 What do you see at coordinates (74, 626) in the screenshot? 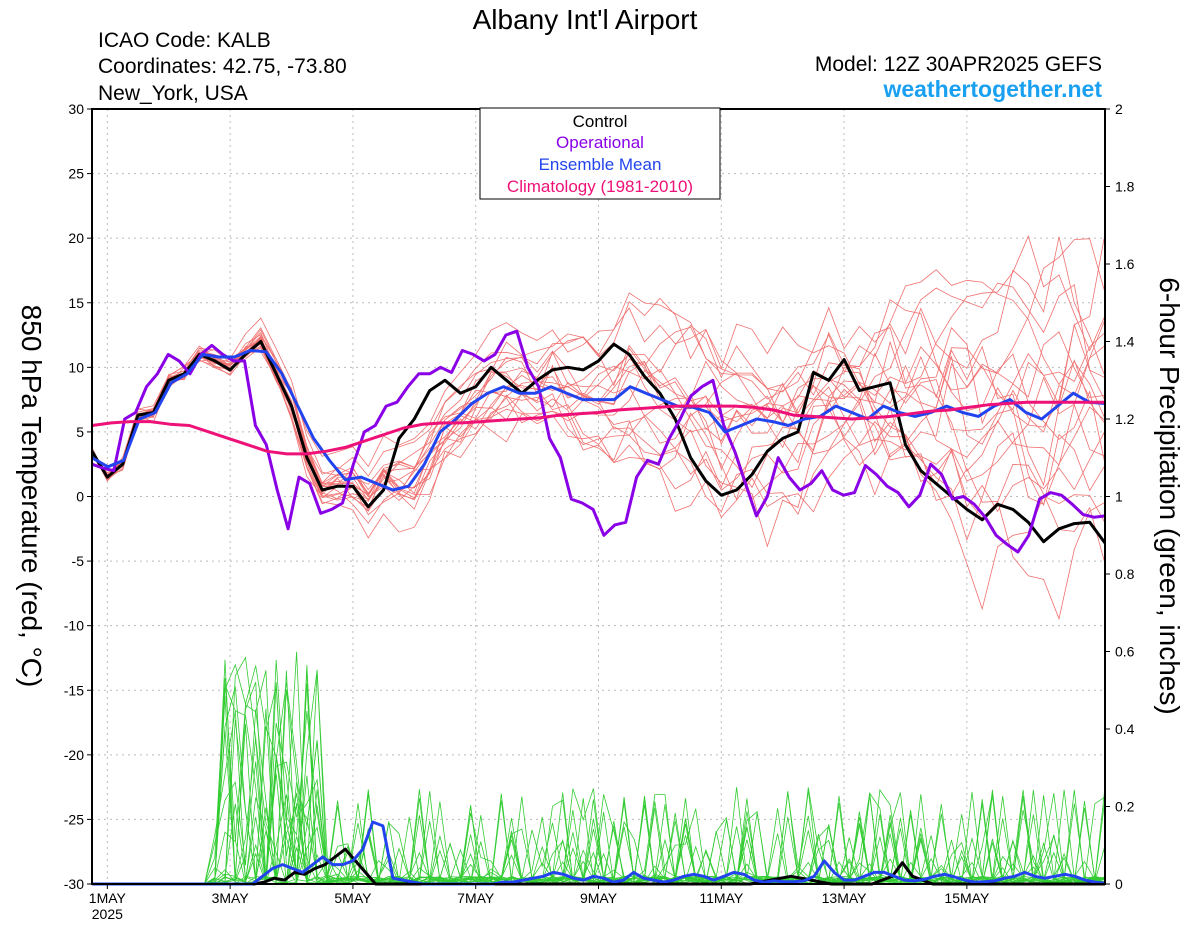
I see `left-tick-label: -10` at bounding box center [74, 626].